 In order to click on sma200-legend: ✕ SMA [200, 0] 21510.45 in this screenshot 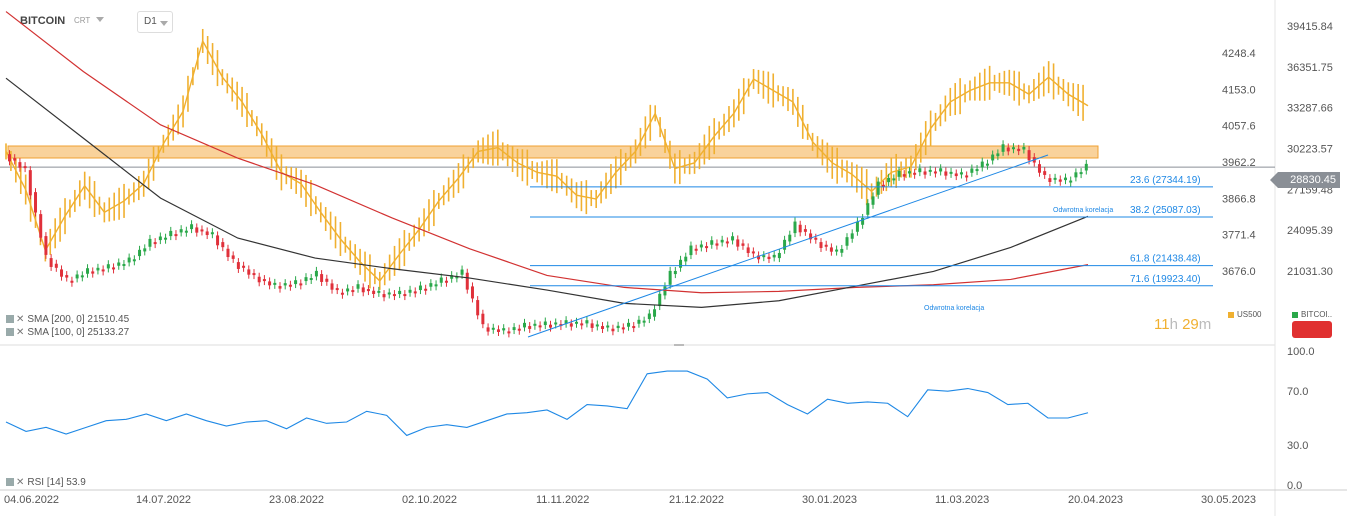, I will do `click(67, 320)`.